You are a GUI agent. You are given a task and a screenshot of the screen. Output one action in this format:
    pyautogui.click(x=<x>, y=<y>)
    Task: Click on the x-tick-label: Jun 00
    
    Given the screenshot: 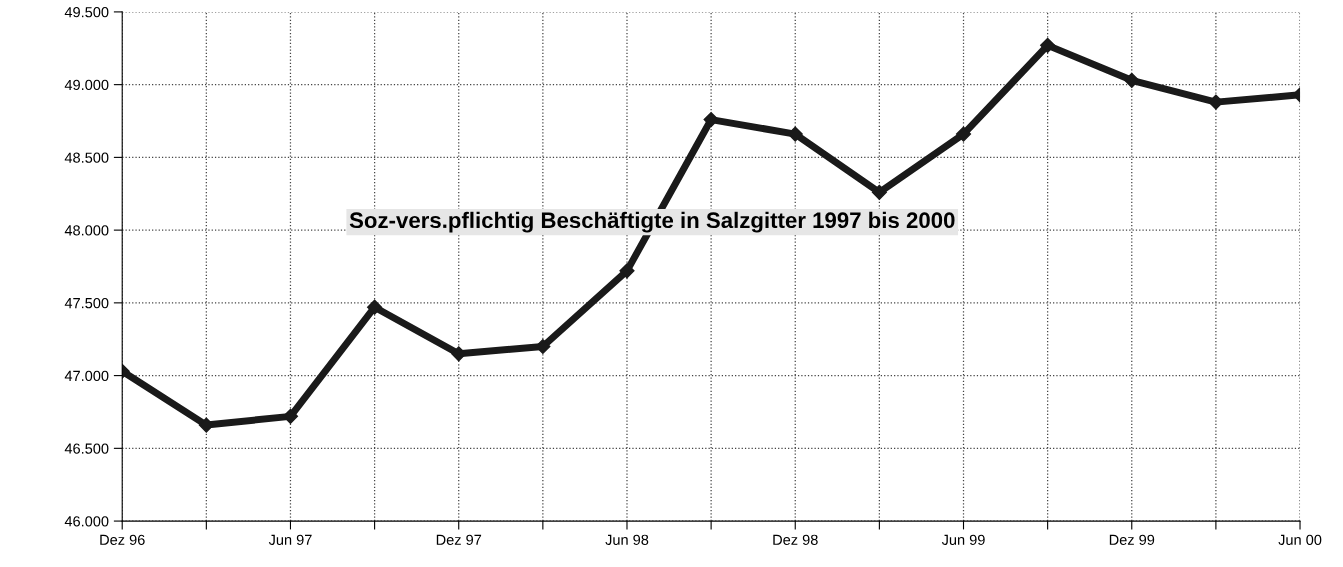 What is the action you would take?
    pyautogui.click(x=1300, y=539)
    